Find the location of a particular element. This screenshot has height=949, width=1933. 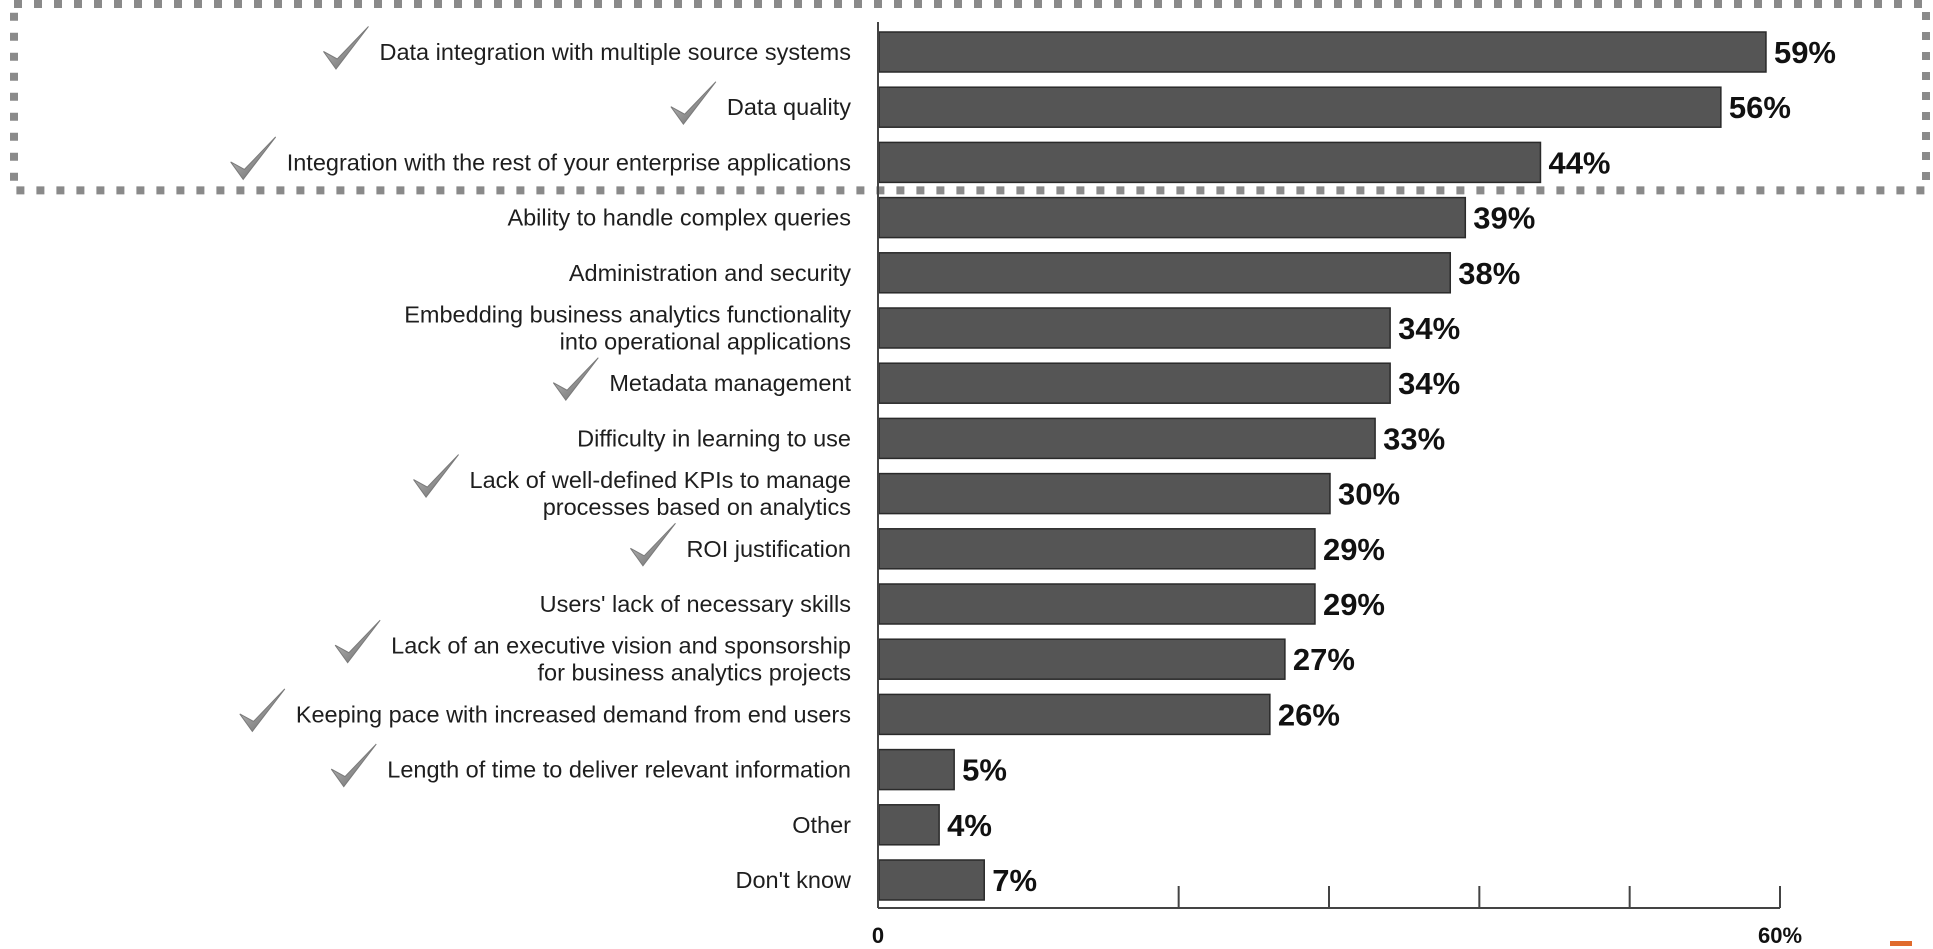

value-label: 44% is located at coordinates (1579, 162).